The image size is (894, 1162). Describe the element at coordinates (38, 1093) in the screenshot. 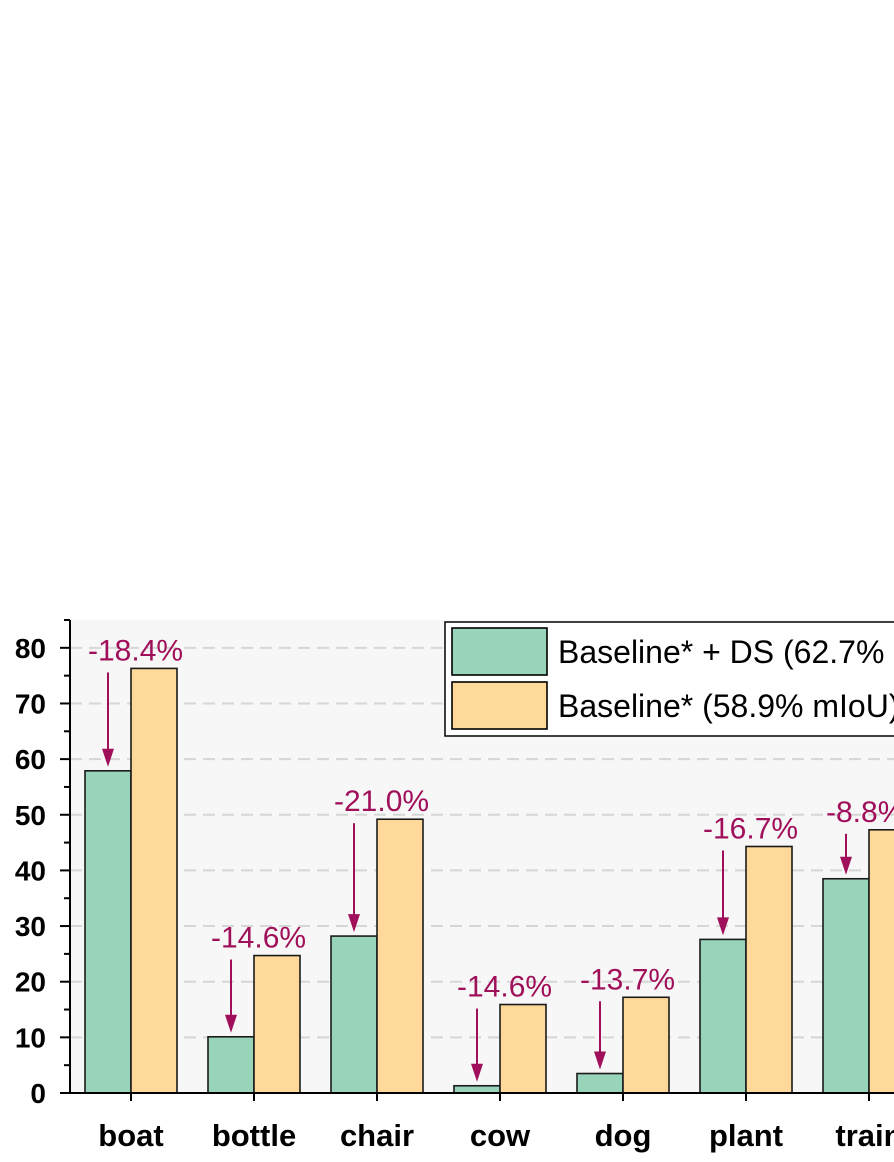

I see `y-tick-label: 0` at that location.